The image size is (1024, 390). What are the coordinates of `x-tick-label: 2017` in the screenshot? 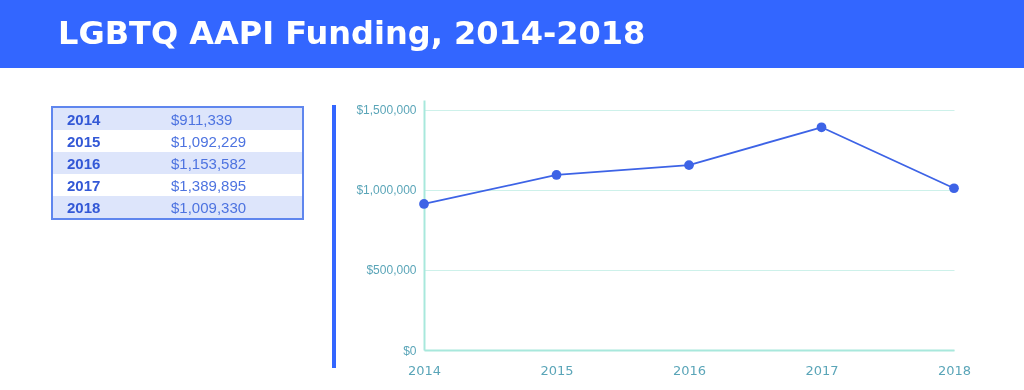 It's located at (822, 370).